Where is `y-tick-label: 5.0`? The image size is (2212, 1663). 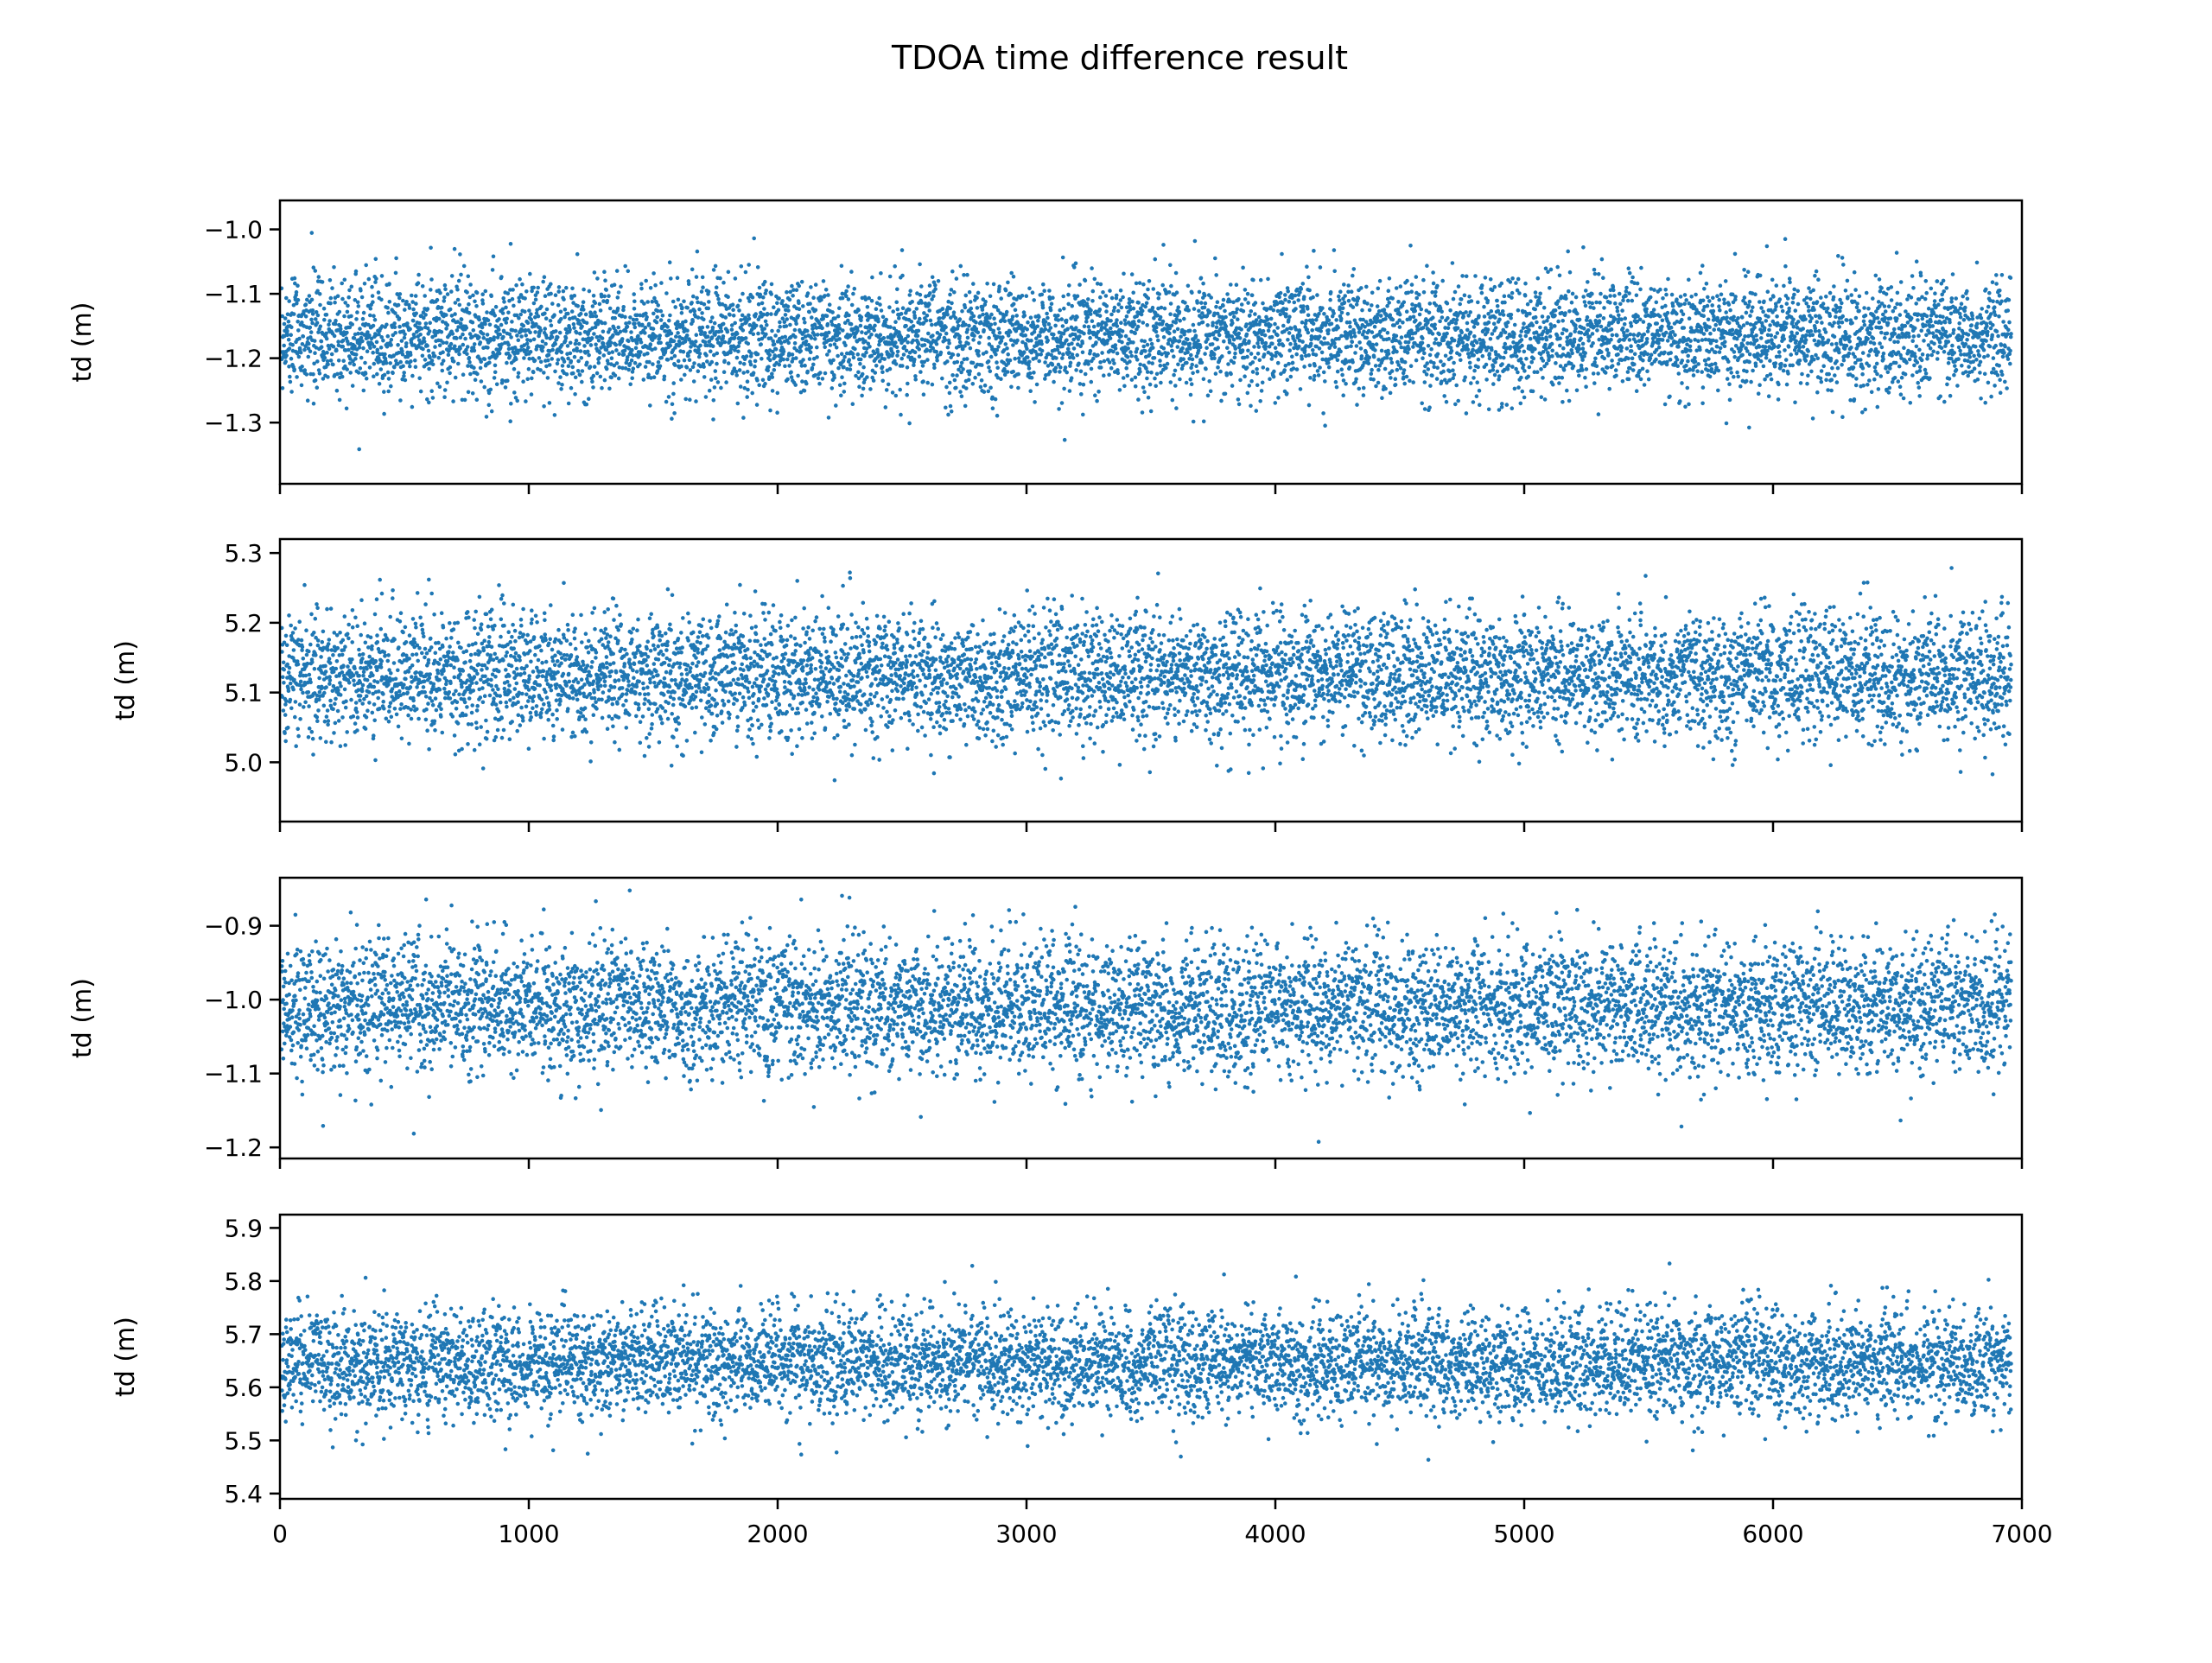
y-tick-label: 5.0 is located at coordinates (243, 763).